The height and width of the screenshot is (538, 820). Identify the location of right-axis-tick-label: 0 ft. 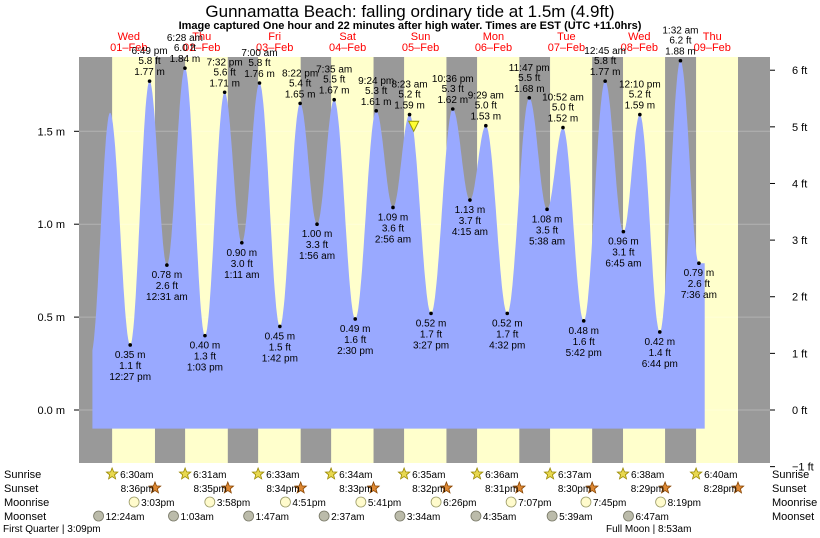
(799, 411).